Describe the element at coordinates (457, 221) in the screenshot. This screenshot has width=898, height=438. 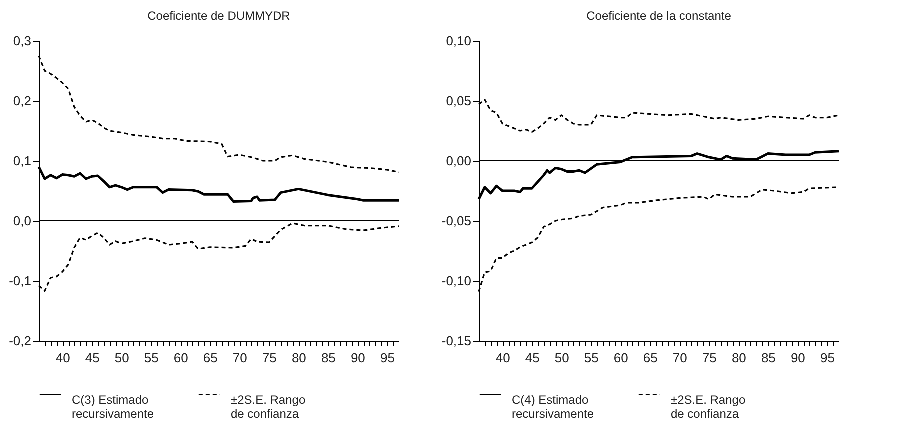
I see `y-tick-label: -0,05` at that location.